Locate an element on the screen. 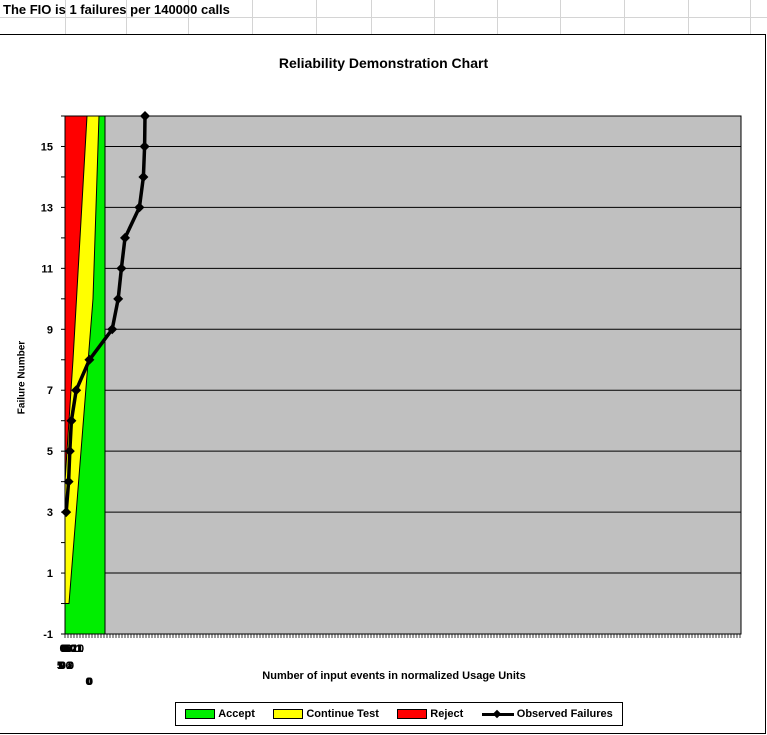  x-tick-label: 0.3.2.6. is located at coordinates (70, 665).